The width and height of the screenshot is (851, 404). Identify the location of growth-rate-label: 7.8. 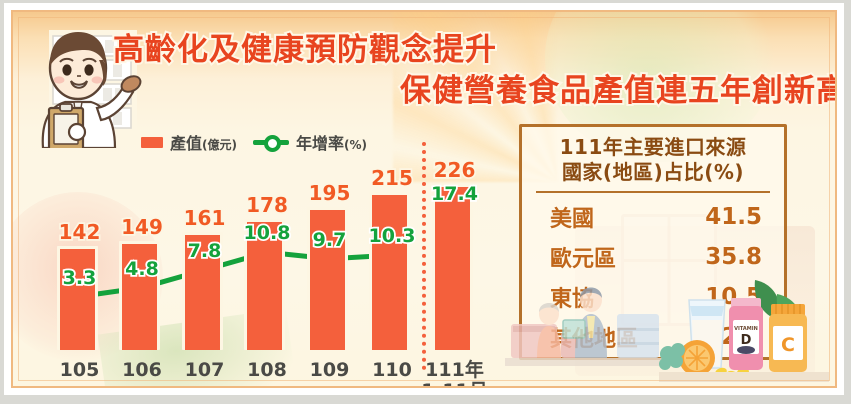
(204, 251).